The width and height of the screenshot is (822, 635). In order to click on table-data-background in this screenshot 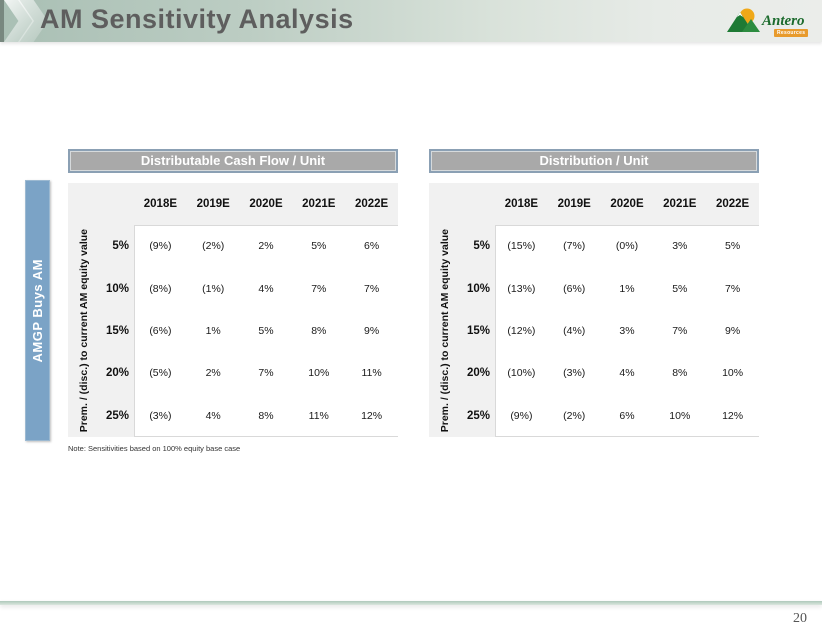, I will do `click(266, 331)`.